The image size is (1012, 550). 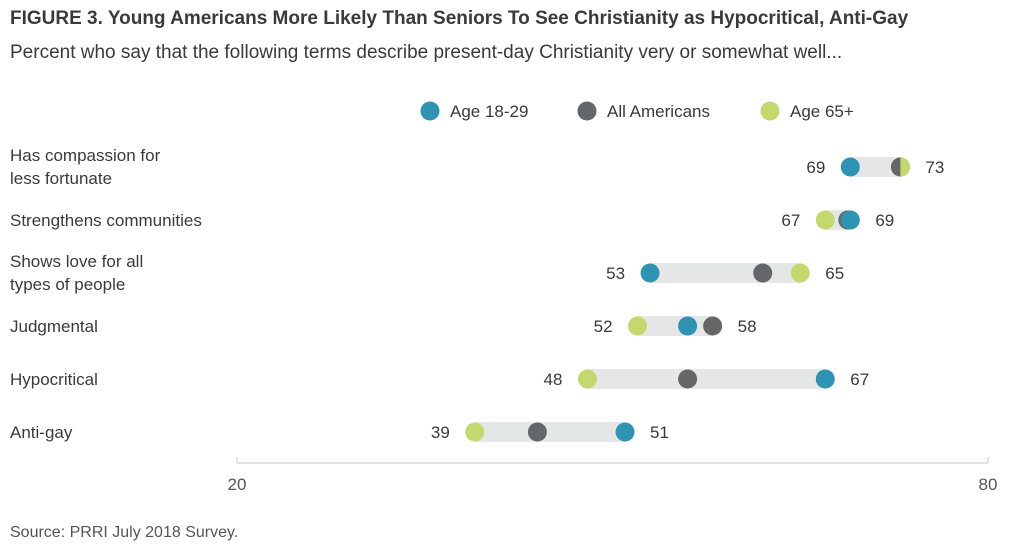 What do you see at coordinates (603, 326) in the screenshot?
I see `low-value-label: 52` at bounding box center [603, 326].